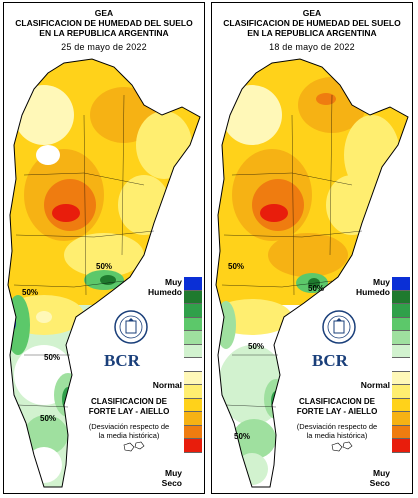 The height and width of the screenshot is (498, 418). Describe the element at coordinates (104, 47) in the screenshot. I see `panel-date: 25 de mayo de 2022` at that location.